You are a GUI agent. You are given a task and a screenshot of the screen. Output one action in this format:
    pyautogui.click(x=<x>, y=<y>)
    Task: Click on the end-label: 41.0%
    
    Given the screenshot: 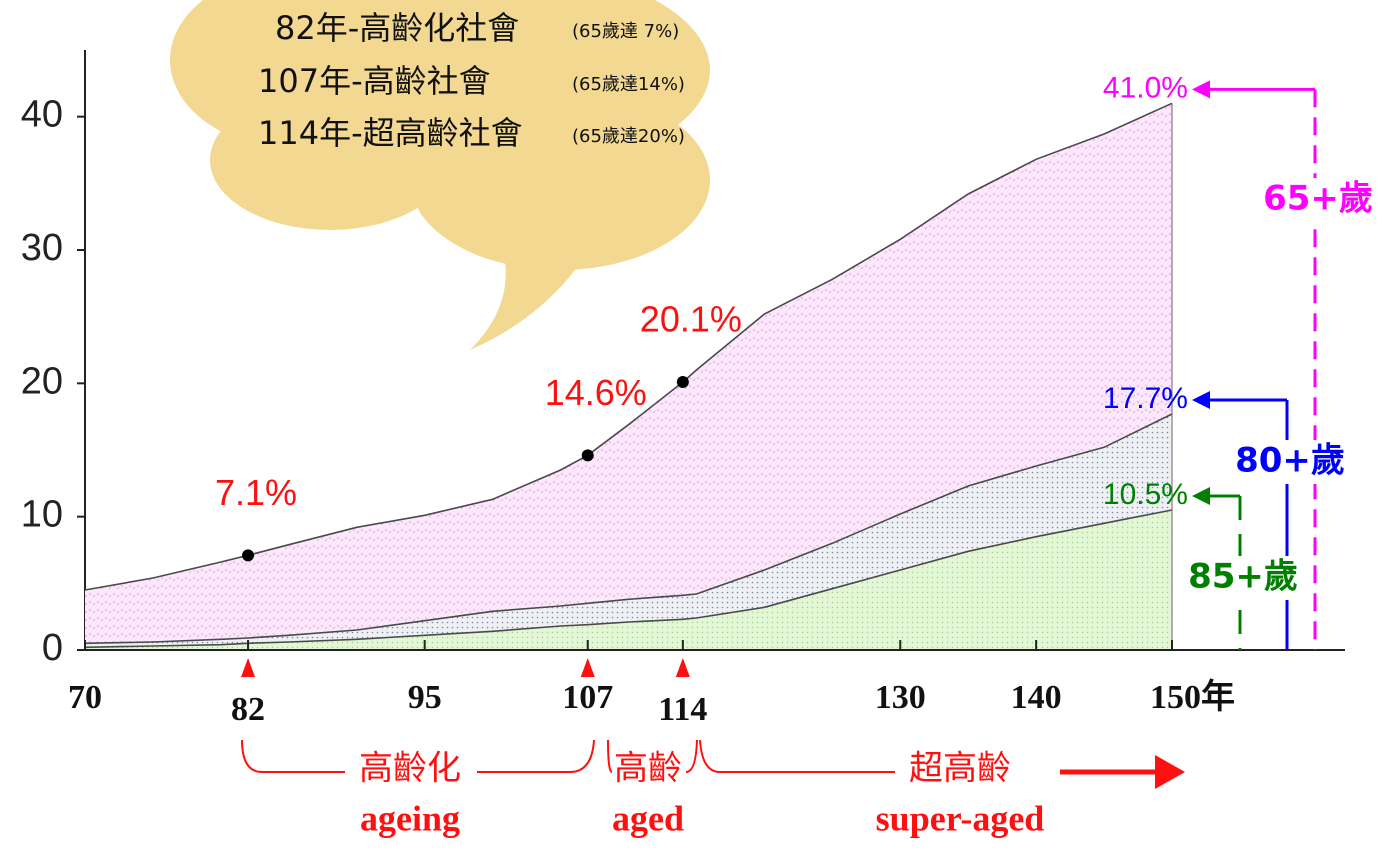 What is the action you would take?
    pyautogui.click(x=1145, y=87)
    